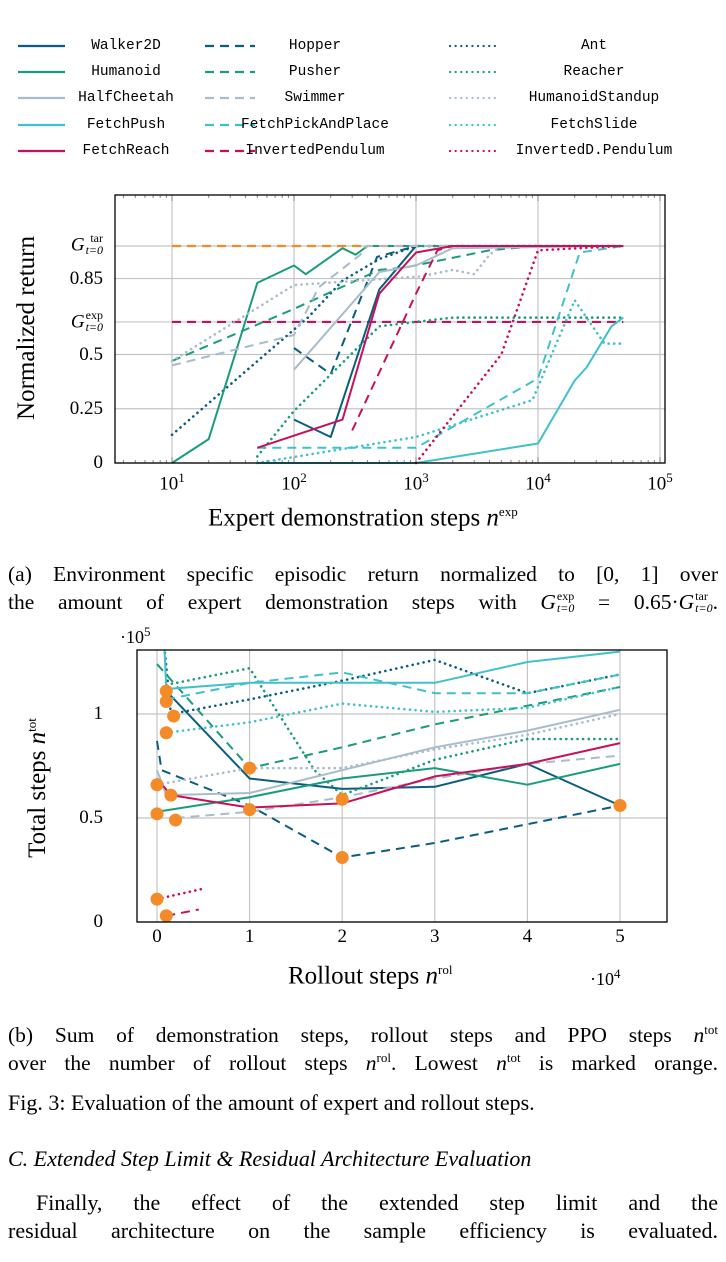 The image size is (726, 1262). Describe the element at coordinates (98, 462) in the screenshot. I see `chart-a-ytick: 0` at that location.